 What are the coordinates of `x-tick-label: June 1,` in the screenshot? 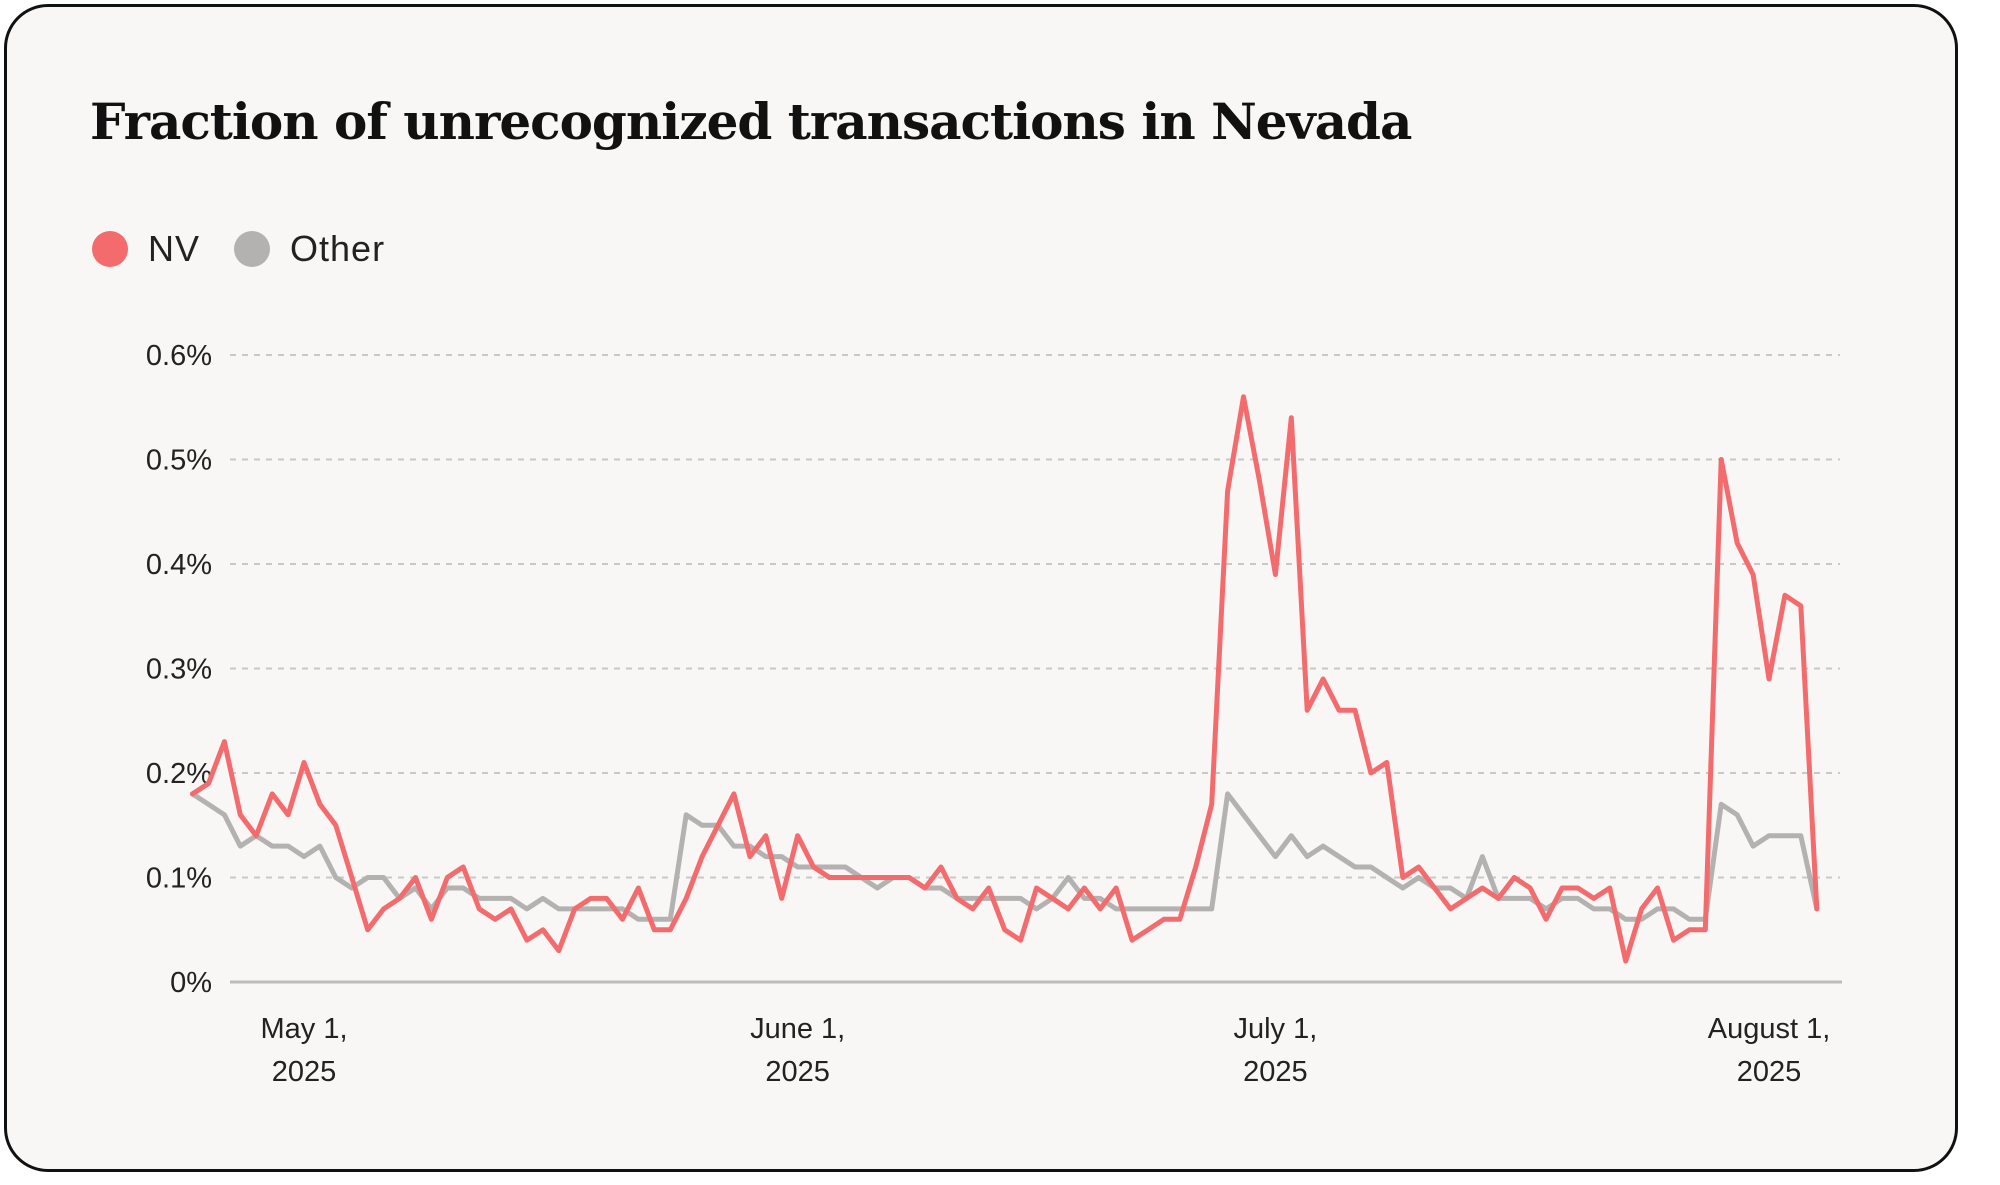 It's located at (797, 1029).